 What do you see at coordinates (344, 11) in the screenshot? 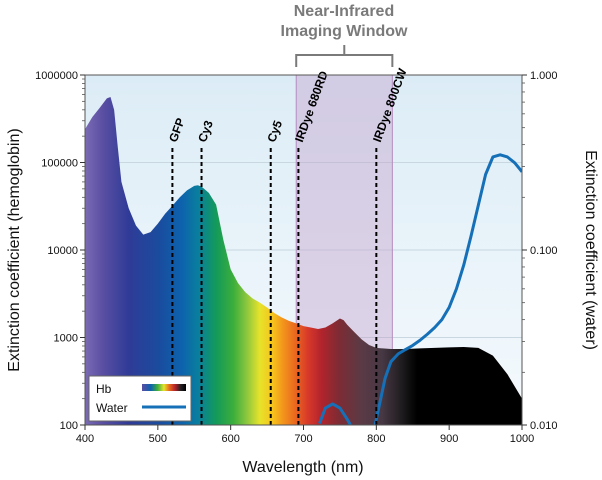
I see `nir-window-title-line-1: Near-Infrared` at bounding box center [344, 11].